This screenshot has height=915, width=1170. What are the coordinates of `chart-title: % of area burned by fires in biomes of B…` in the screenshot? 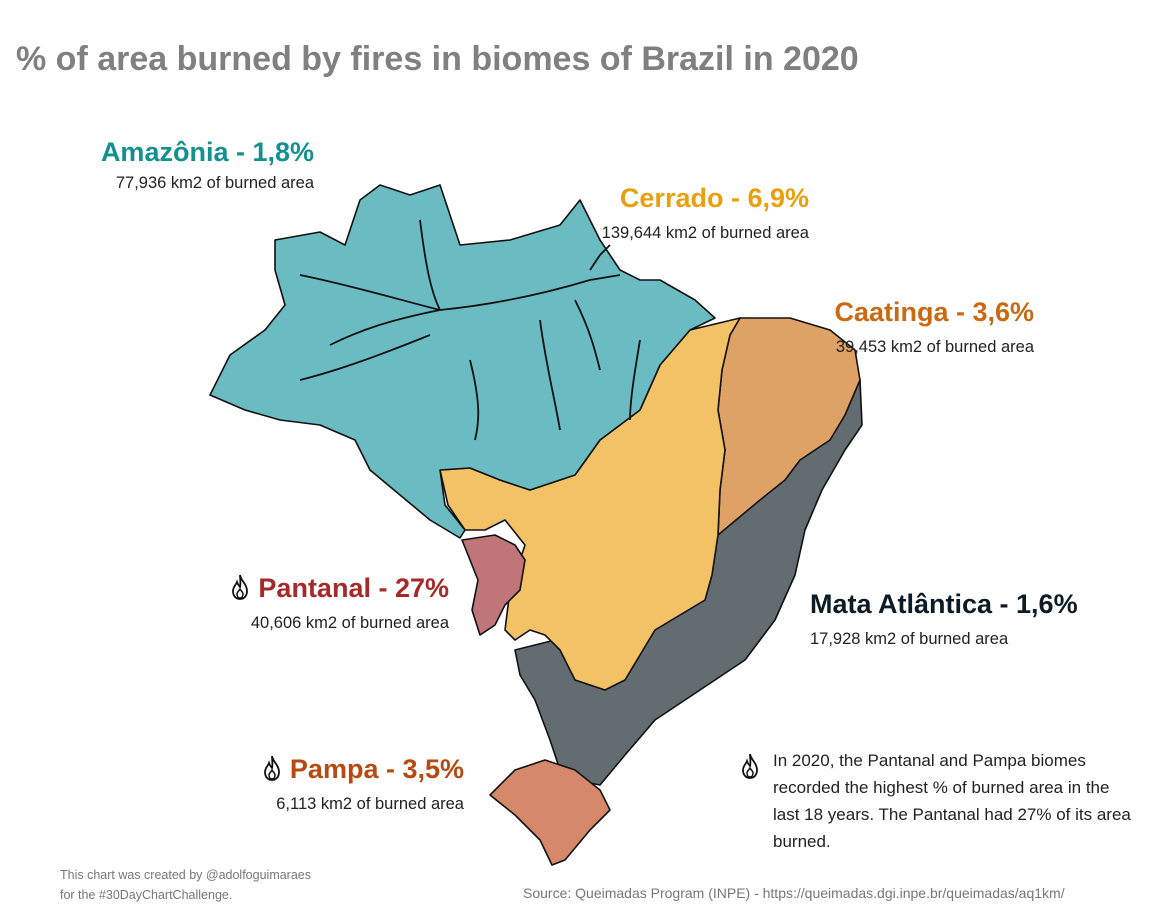 It's located at (437, 59).